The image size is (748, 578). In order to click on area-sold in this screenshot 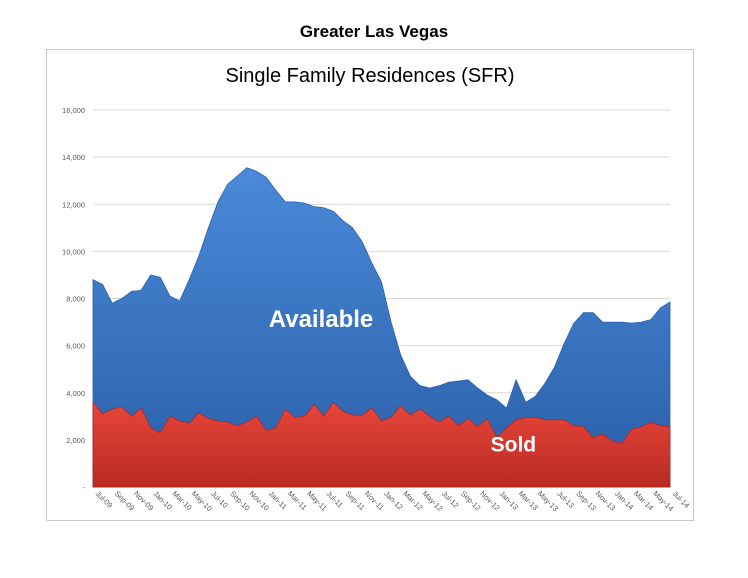, I will do `click(381, 444)`.